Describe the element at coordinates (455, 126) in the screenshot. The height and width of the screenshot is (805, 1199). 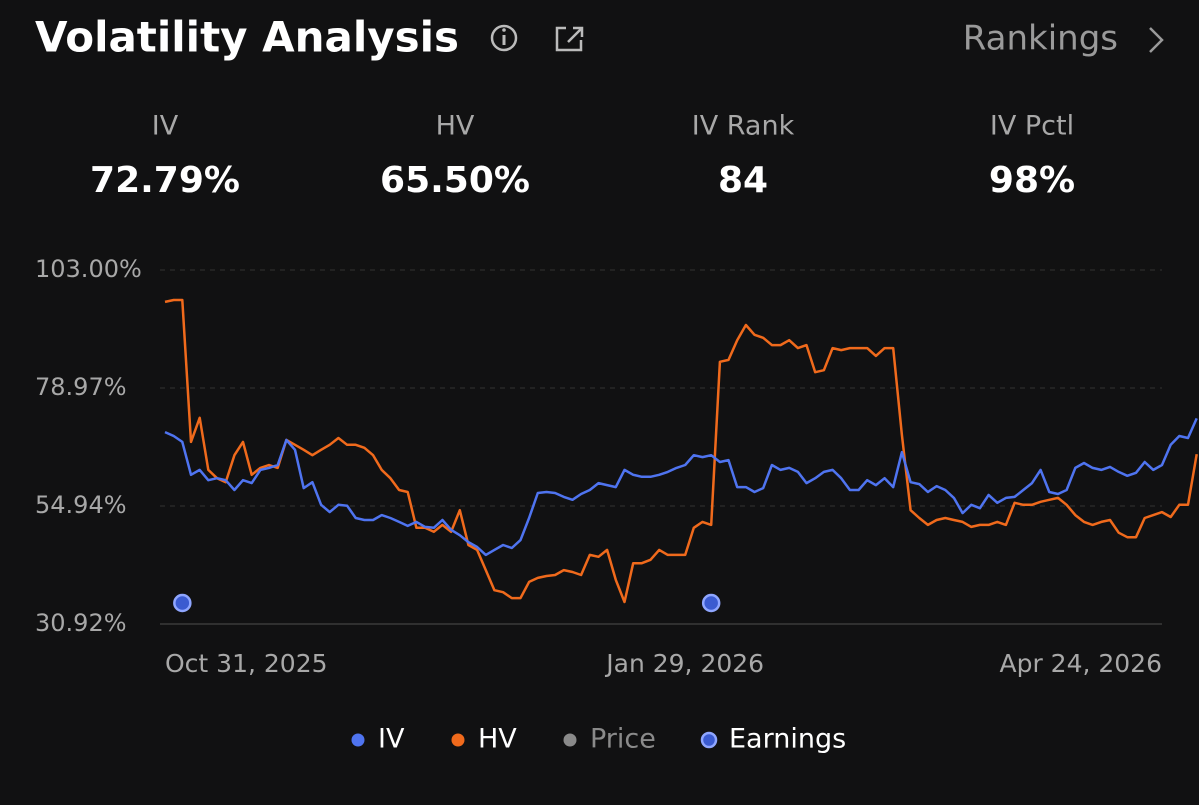
I see `stat-label: HV` at that location.